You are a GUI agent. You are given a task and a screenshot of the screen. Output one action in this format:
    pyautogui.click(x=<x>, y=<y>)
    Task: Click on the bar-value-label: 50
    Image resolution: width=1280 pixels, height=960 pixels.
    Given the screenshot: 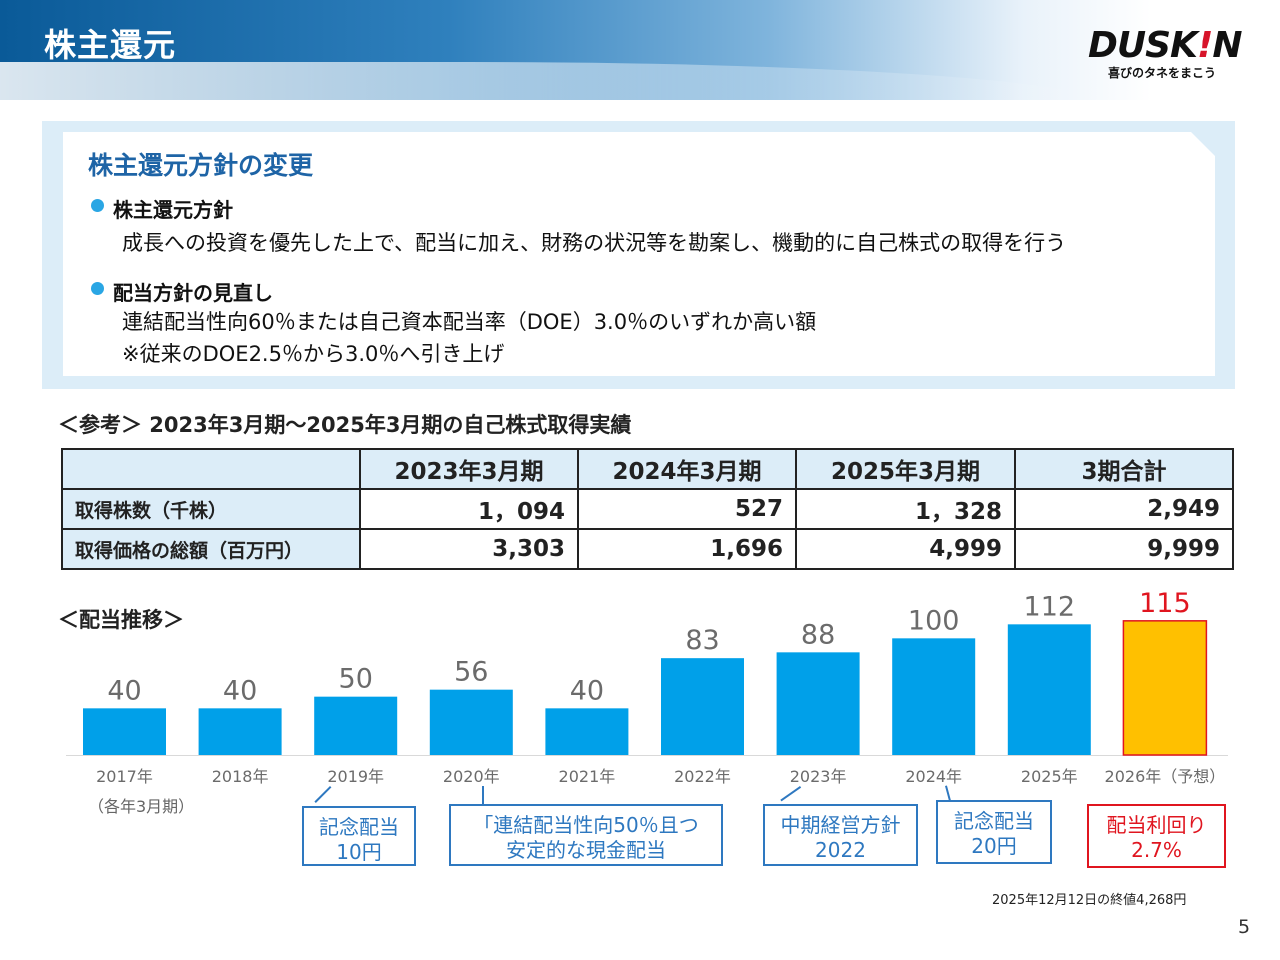 What is the action you would take?
    pyautogui.click(x=356, y=679)
    